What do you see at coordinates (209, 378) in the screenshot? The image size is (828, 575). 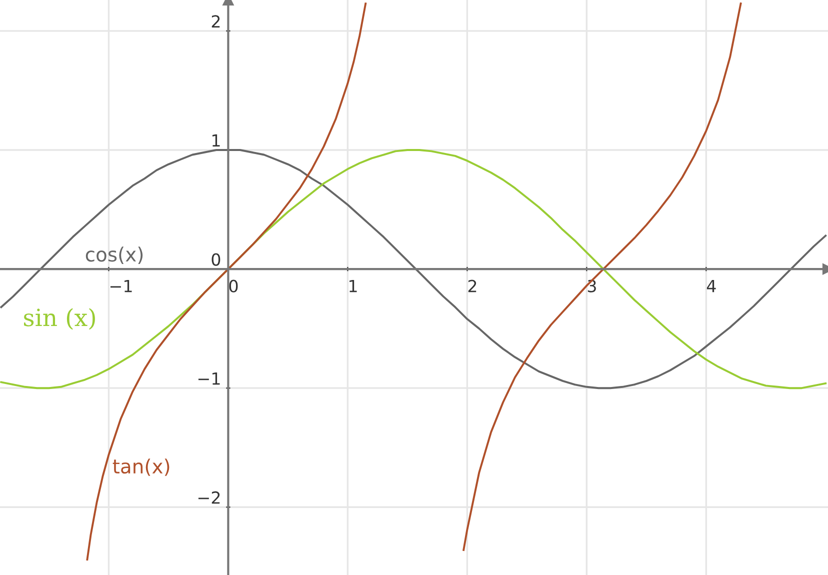 I see `y-tick-label: −1` at bounding box center [209, 378].